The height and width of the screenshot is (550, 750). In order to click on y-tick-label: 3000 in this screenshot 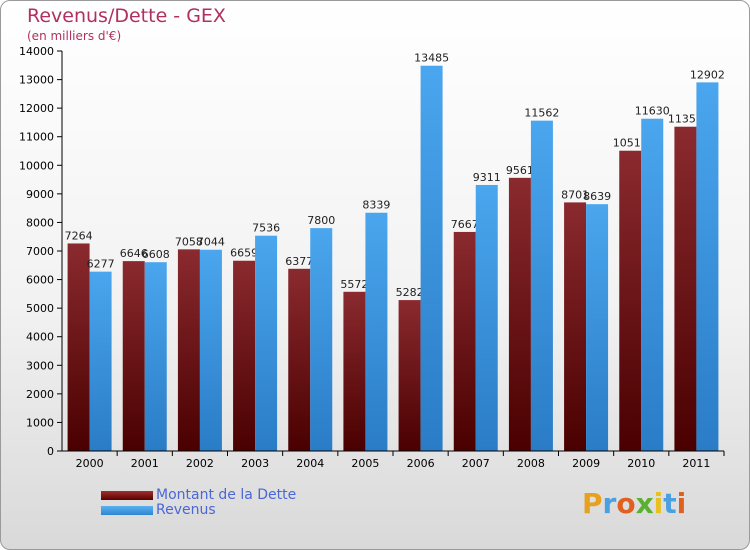, I will do `click(40, 365)`.